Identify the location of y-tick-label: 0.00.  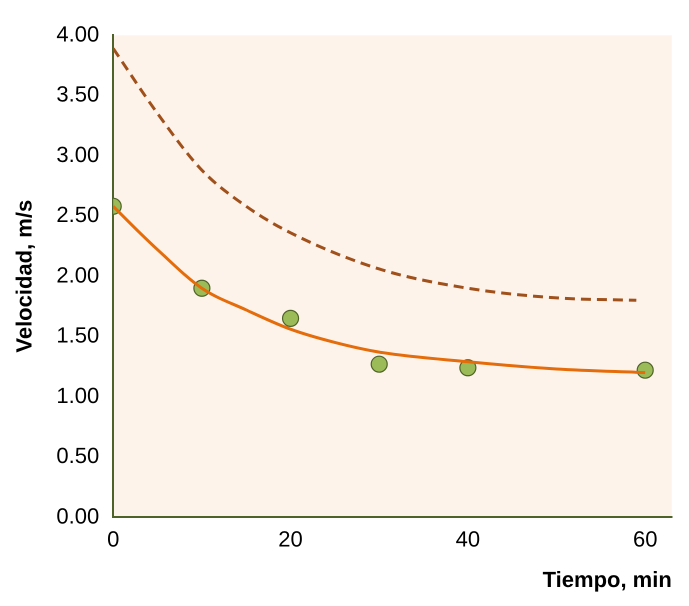
(78, 515).